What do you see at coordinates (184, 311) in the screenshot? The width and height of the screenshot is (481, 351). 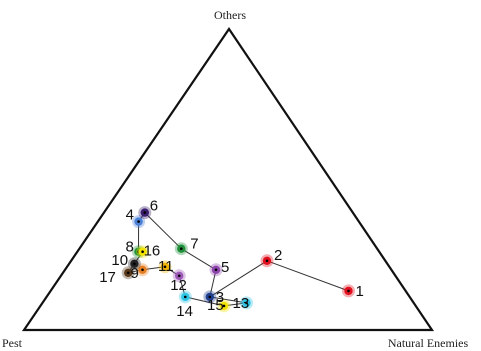 I see `point-label-14: 14` at bounding box center [184, 311].